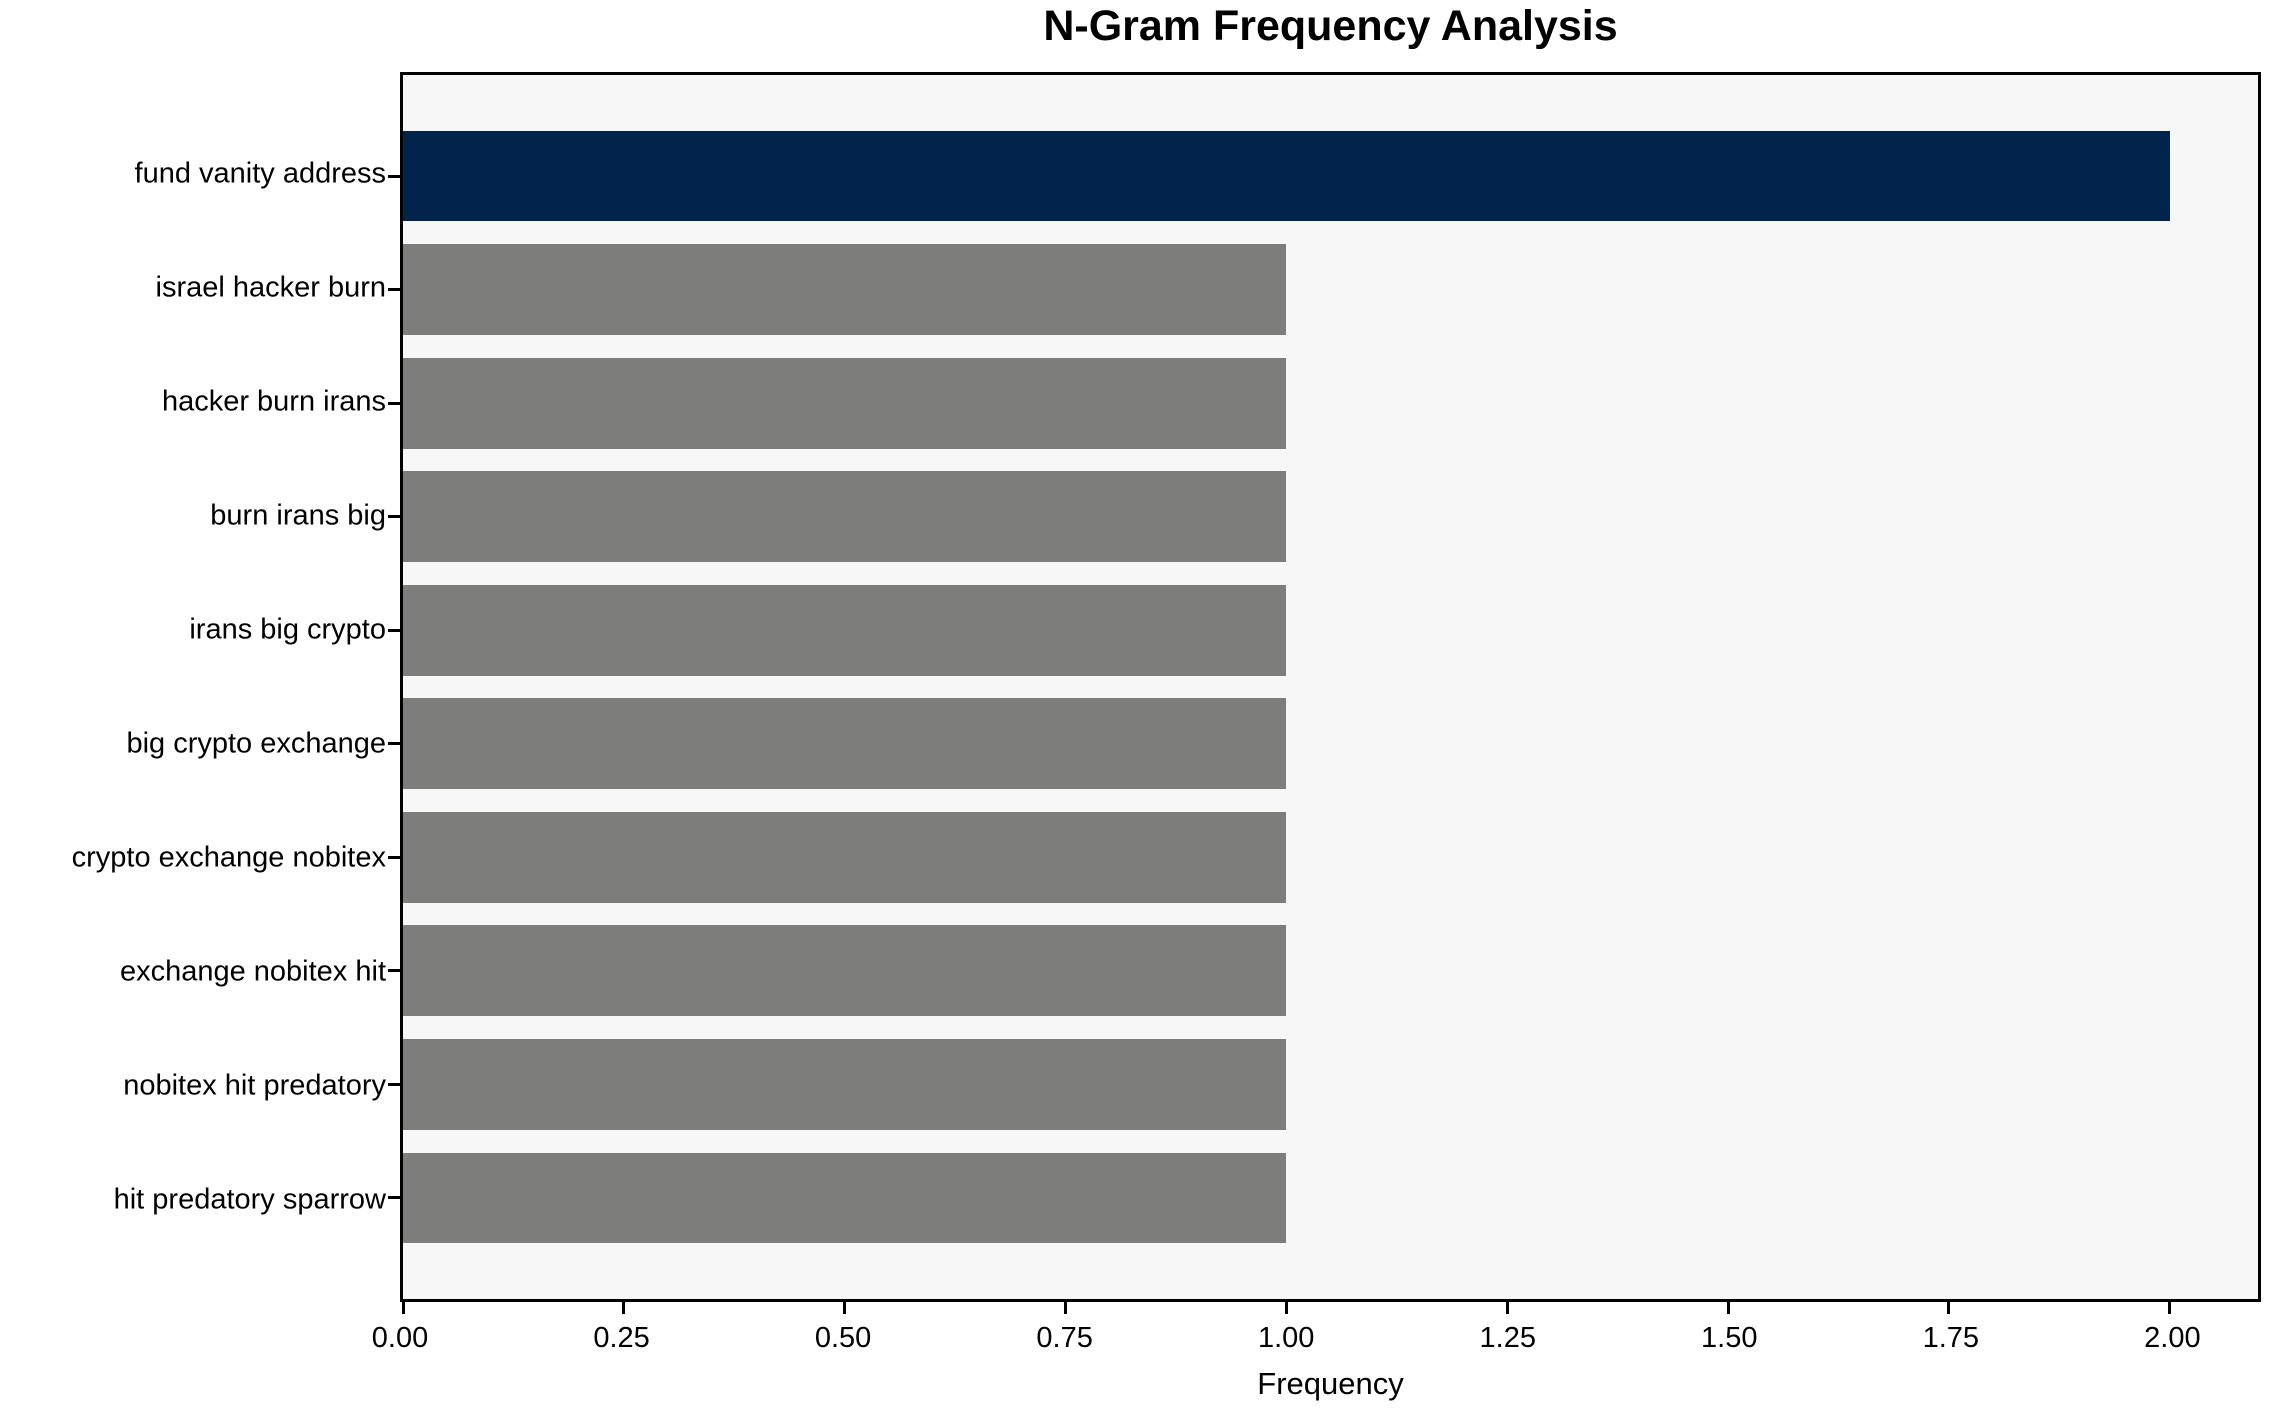 The width and height of the screenshot is (2281, 1414). What do you see at coordinates (1330, 26) in the screenshot?
I see `chart-title: N-Gram Frequency Analysis` at bounding box center [1330, 26].